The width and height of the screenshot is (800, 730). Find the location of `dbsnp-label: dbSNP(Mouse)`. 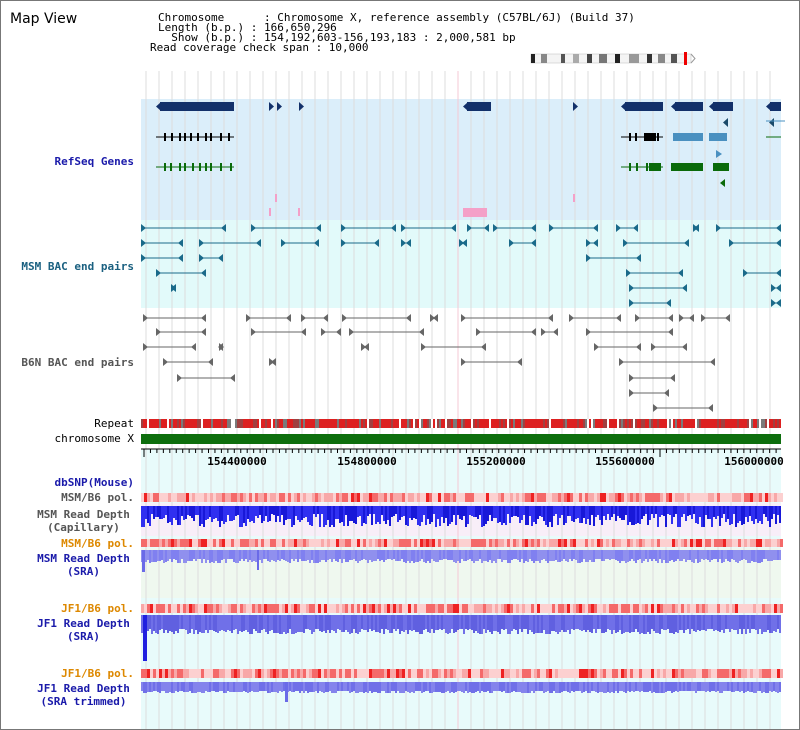

dbsnp-label: dbSNP(Mouse) is located at coordinates (94, 482).